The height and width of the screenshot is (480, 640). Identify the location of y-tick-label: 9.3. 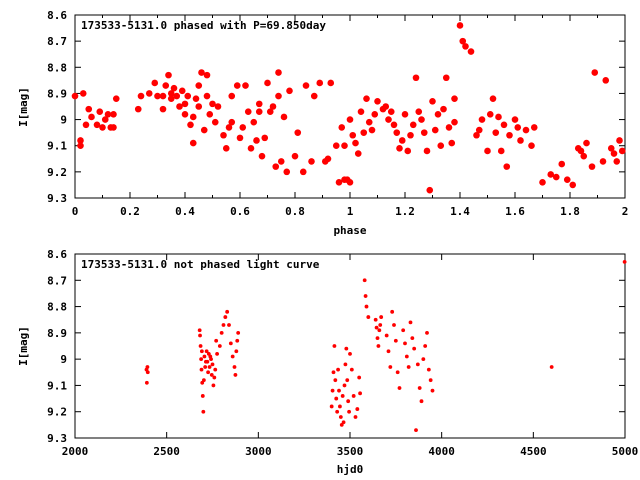
(57, 198).